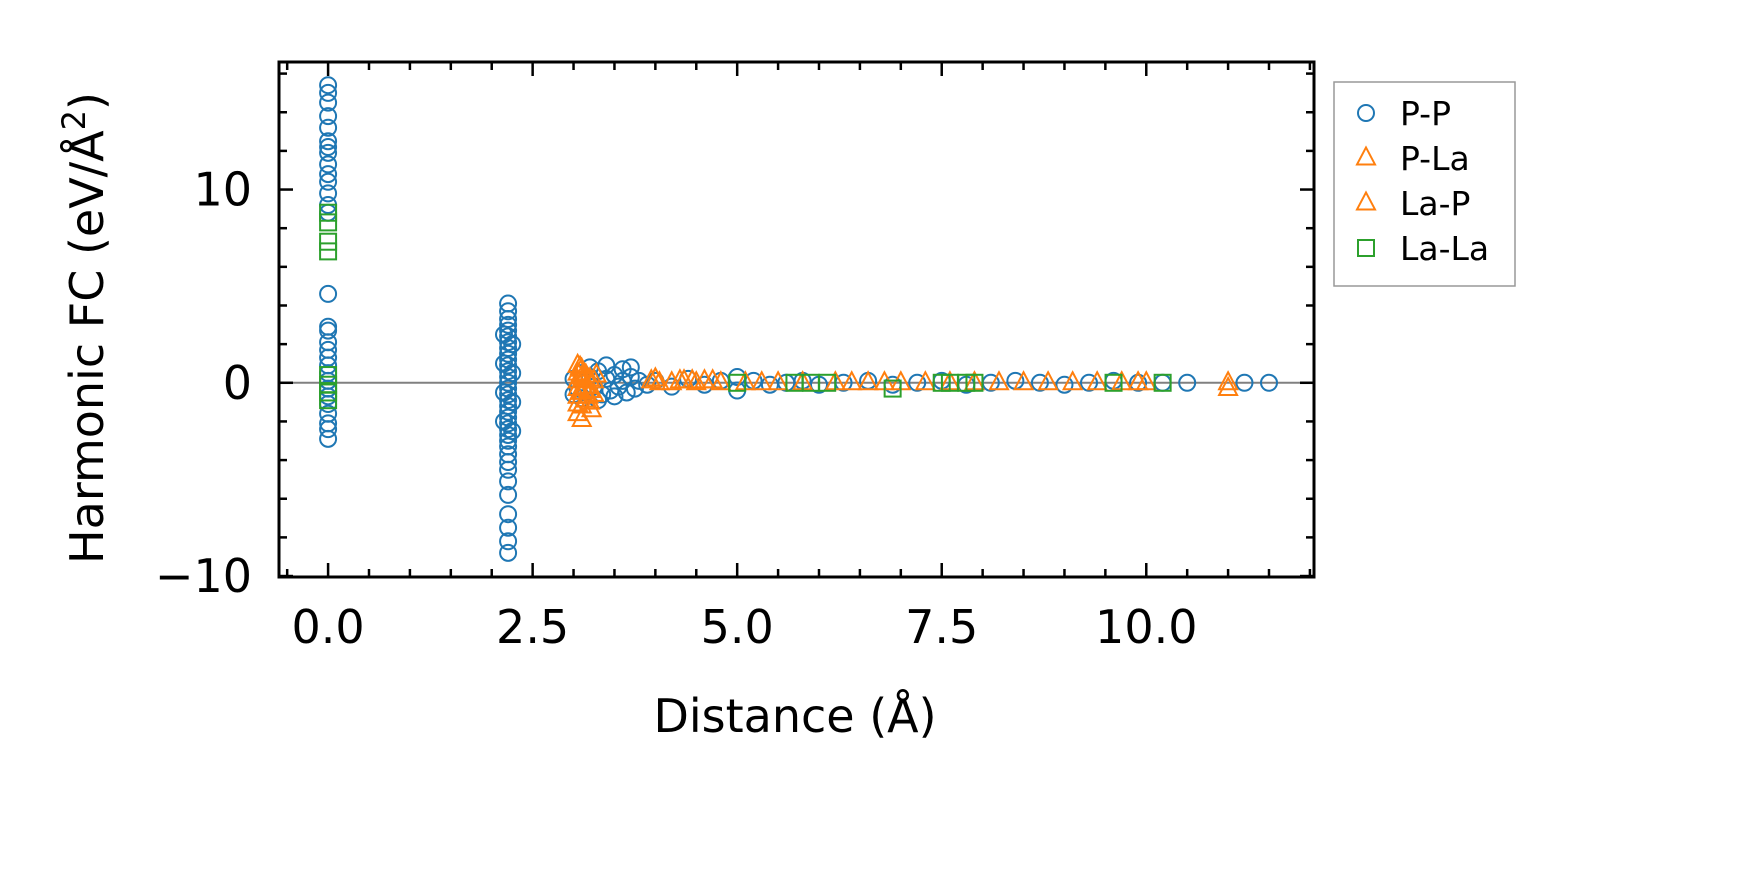 The height and width of the screenshot is (893, 1759). Describe the element at coordinates (87, 101) in the screenshot. I see `y-axis-label-end: )` at that location.